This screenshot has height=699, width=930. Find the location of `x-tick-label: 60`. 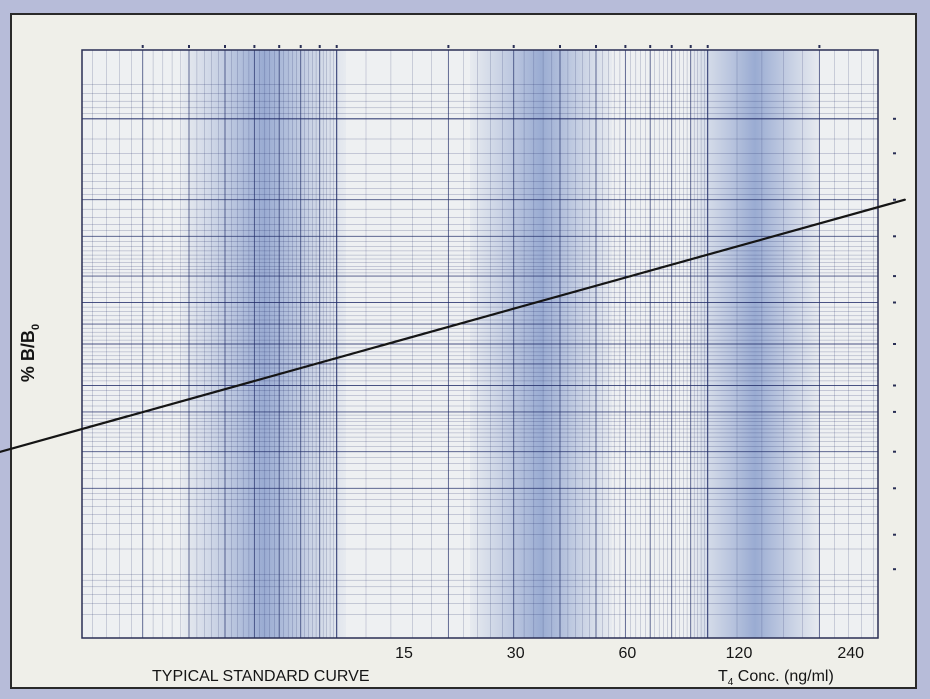

x-tick-label: 60 is located at coordinates (627, 653).